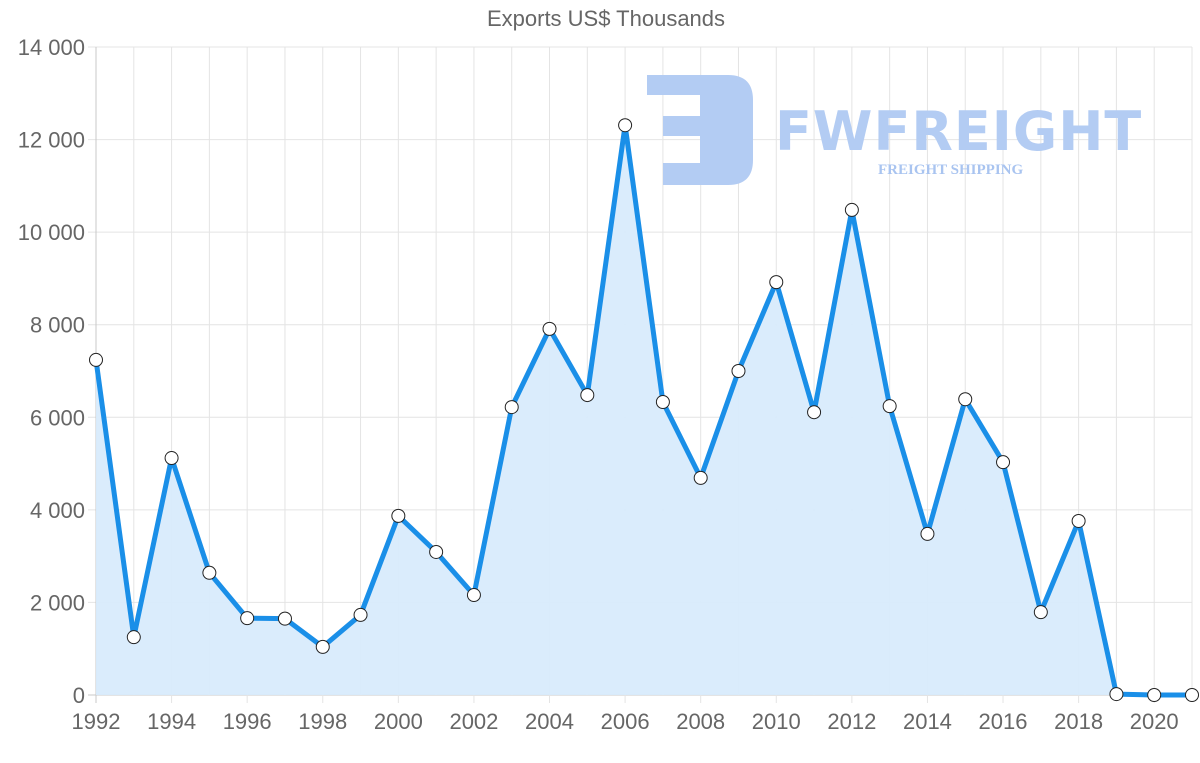 Image resolution: width=1200 pixels, height=763 pixels. Describe the element at coordinates (950, 170) in the screenshot. I see `watermark-tagline: FREIGHT SHIPPING` at that location.